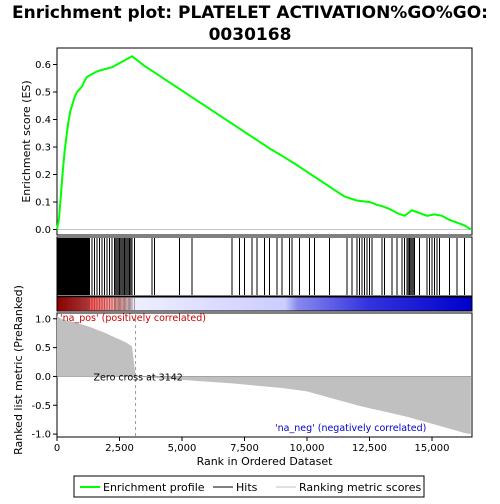 This screenshot has width=500, height=504. Describe the element at coordinates (250, 35) in the screenshot. I see `chart-title-line: 0030168` at that location.